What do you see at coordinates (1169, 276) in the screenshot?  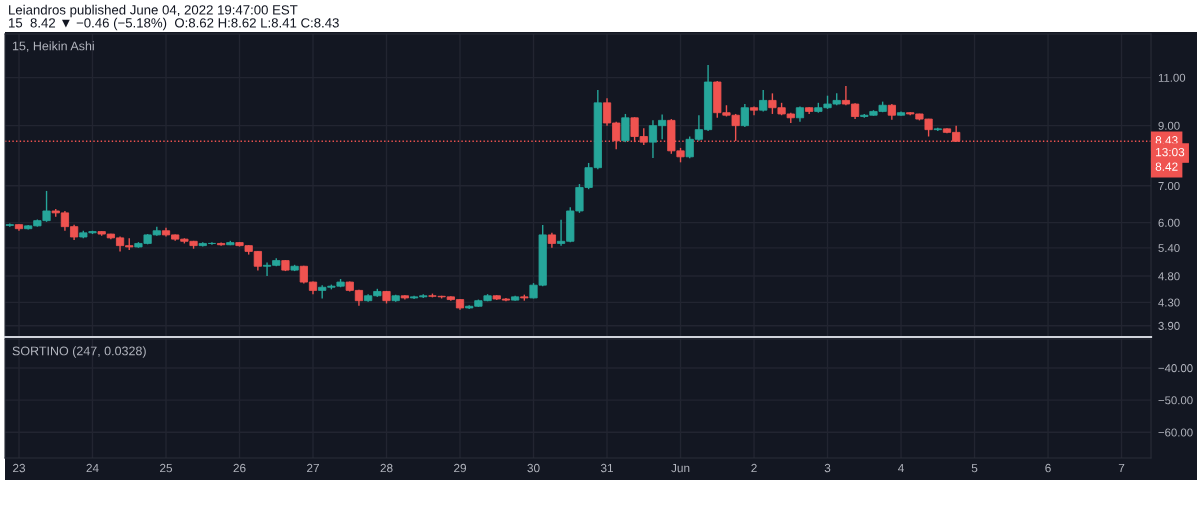 I see `y-tick-label: 4.80` at bounding box center [1169, 276].